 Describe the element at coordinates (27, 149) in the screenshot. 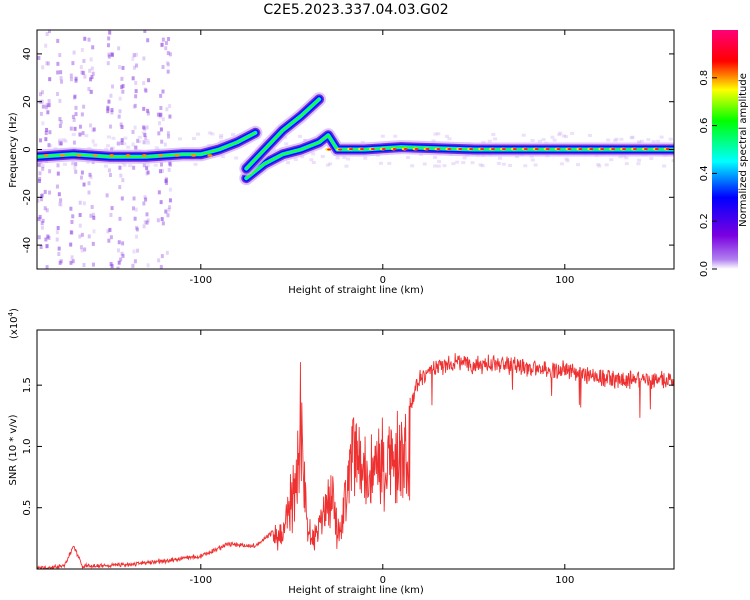

I see `ytick-label: 0` at that location.